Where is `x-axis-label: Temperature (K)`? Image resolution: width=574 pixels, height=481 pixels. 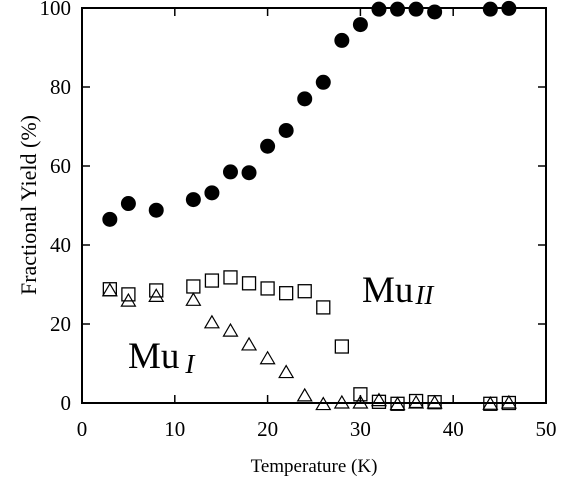
x-axis-label: Temperature (K) is located at coordinates (314, 466).